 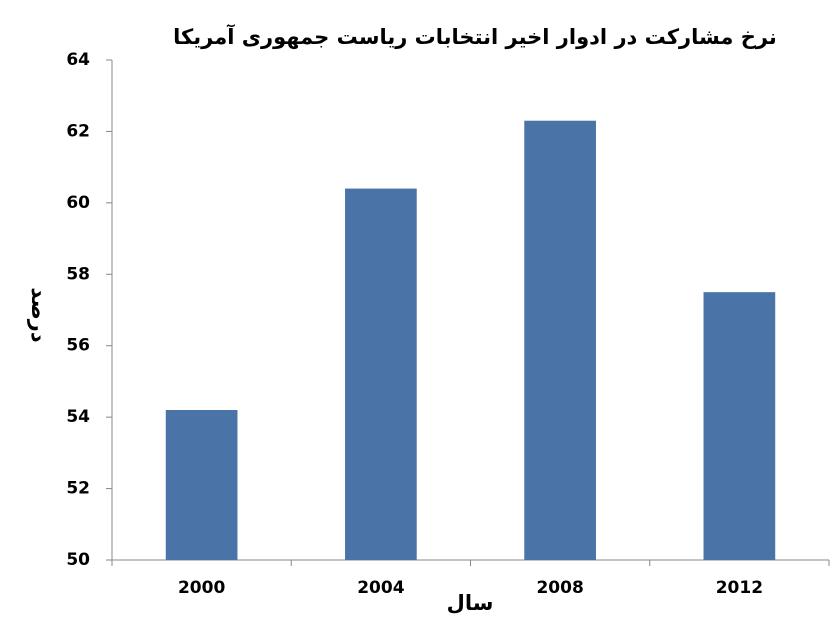 What do you see at coordinates (78, 274) in the screenshot?
I see `y-tick-label: 58` at bounding box center [78, 274].